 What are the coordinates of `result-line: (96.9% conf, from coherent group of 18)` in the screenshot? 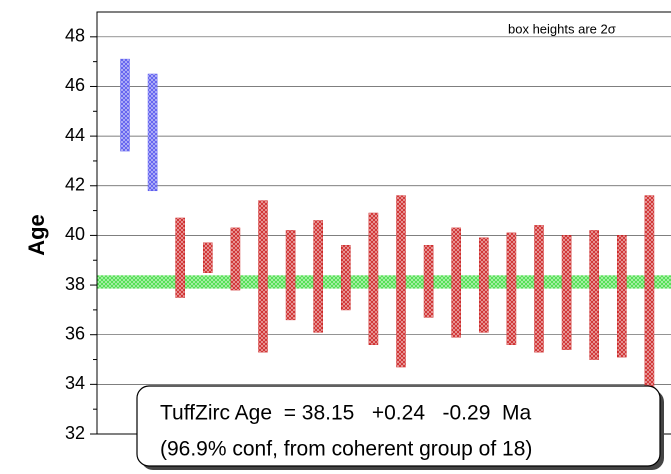 It's located at (346, 449).